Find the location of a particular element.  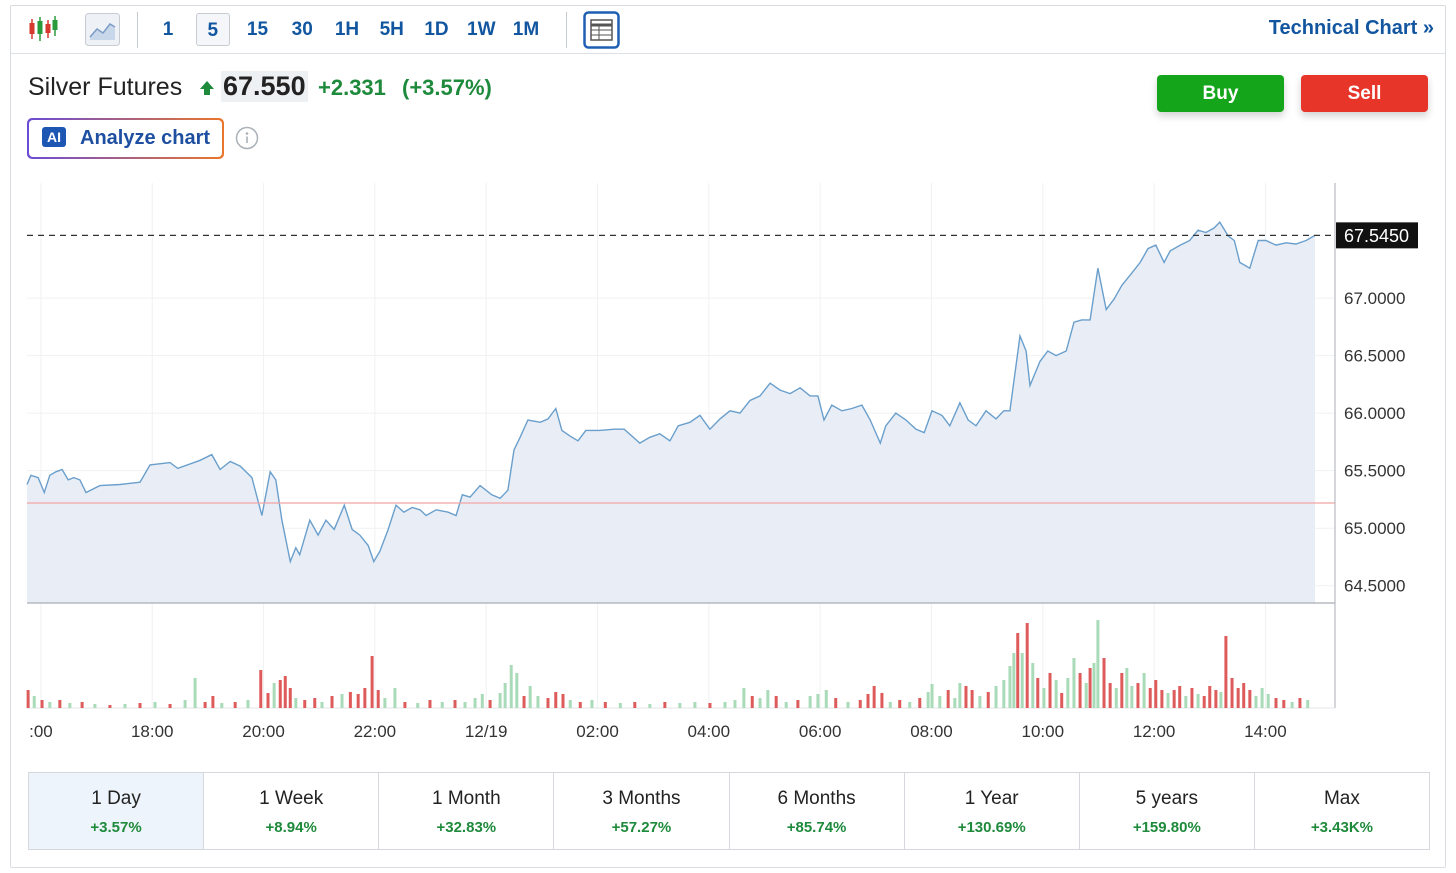

period-button: 1 Week +8.94% is located at coordinates (290, 811).